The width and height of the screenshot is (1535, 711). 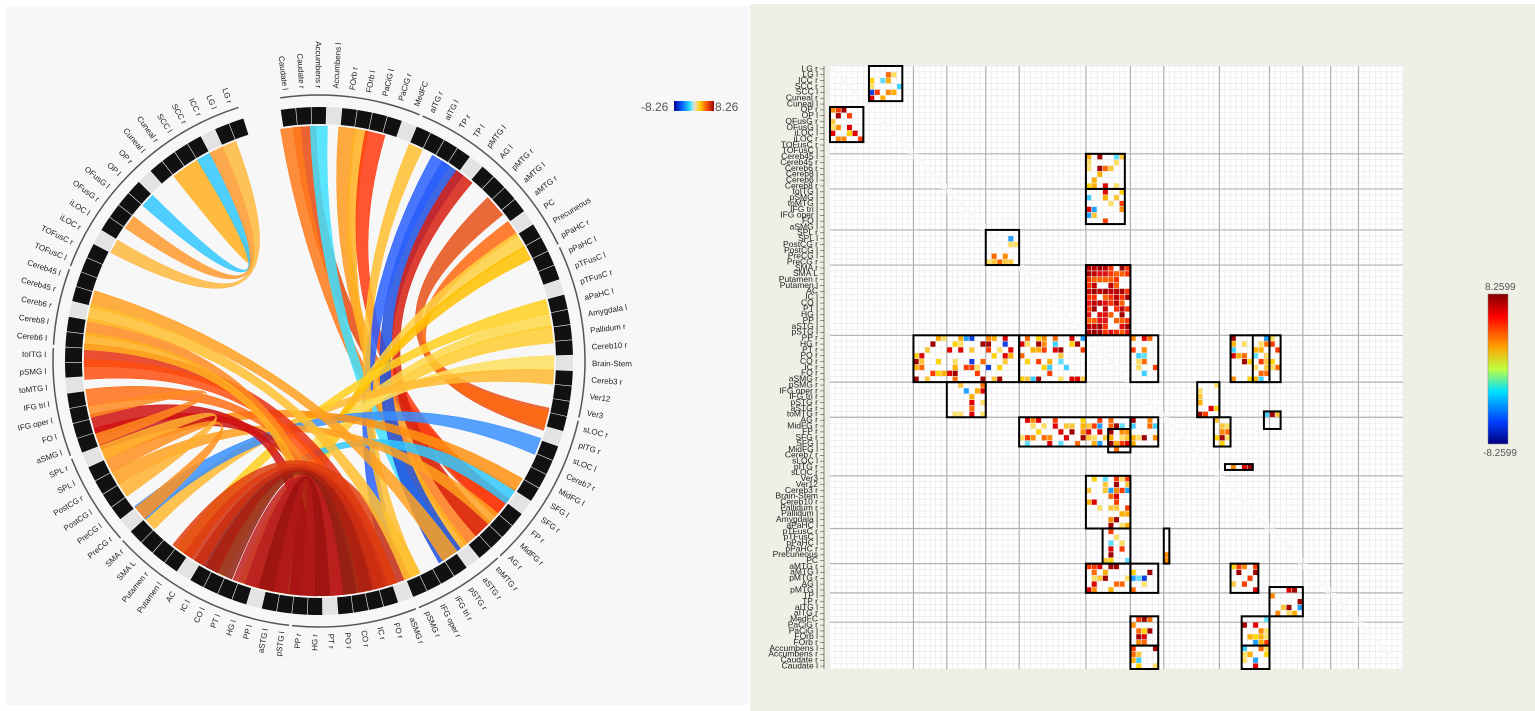 I want to click on node-label: FP r, so click(x=538, y=537).